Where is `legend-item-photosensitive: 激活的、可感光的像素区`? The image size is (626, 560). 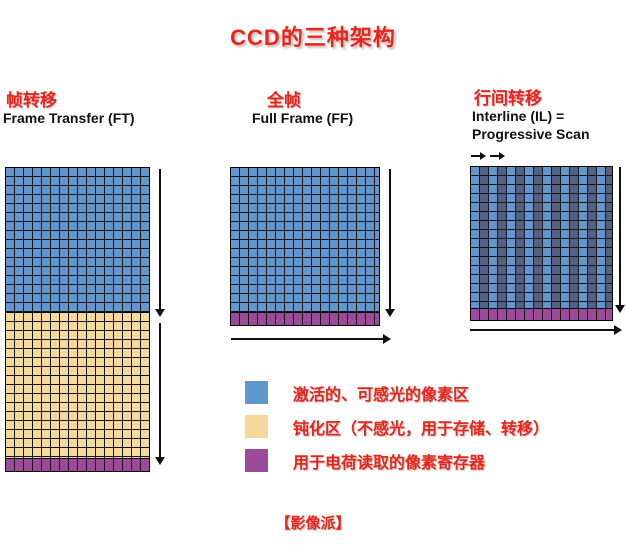
legend-item-photosensitive: 激活的、可感光的像素区 is located at coordinates (397, 392).